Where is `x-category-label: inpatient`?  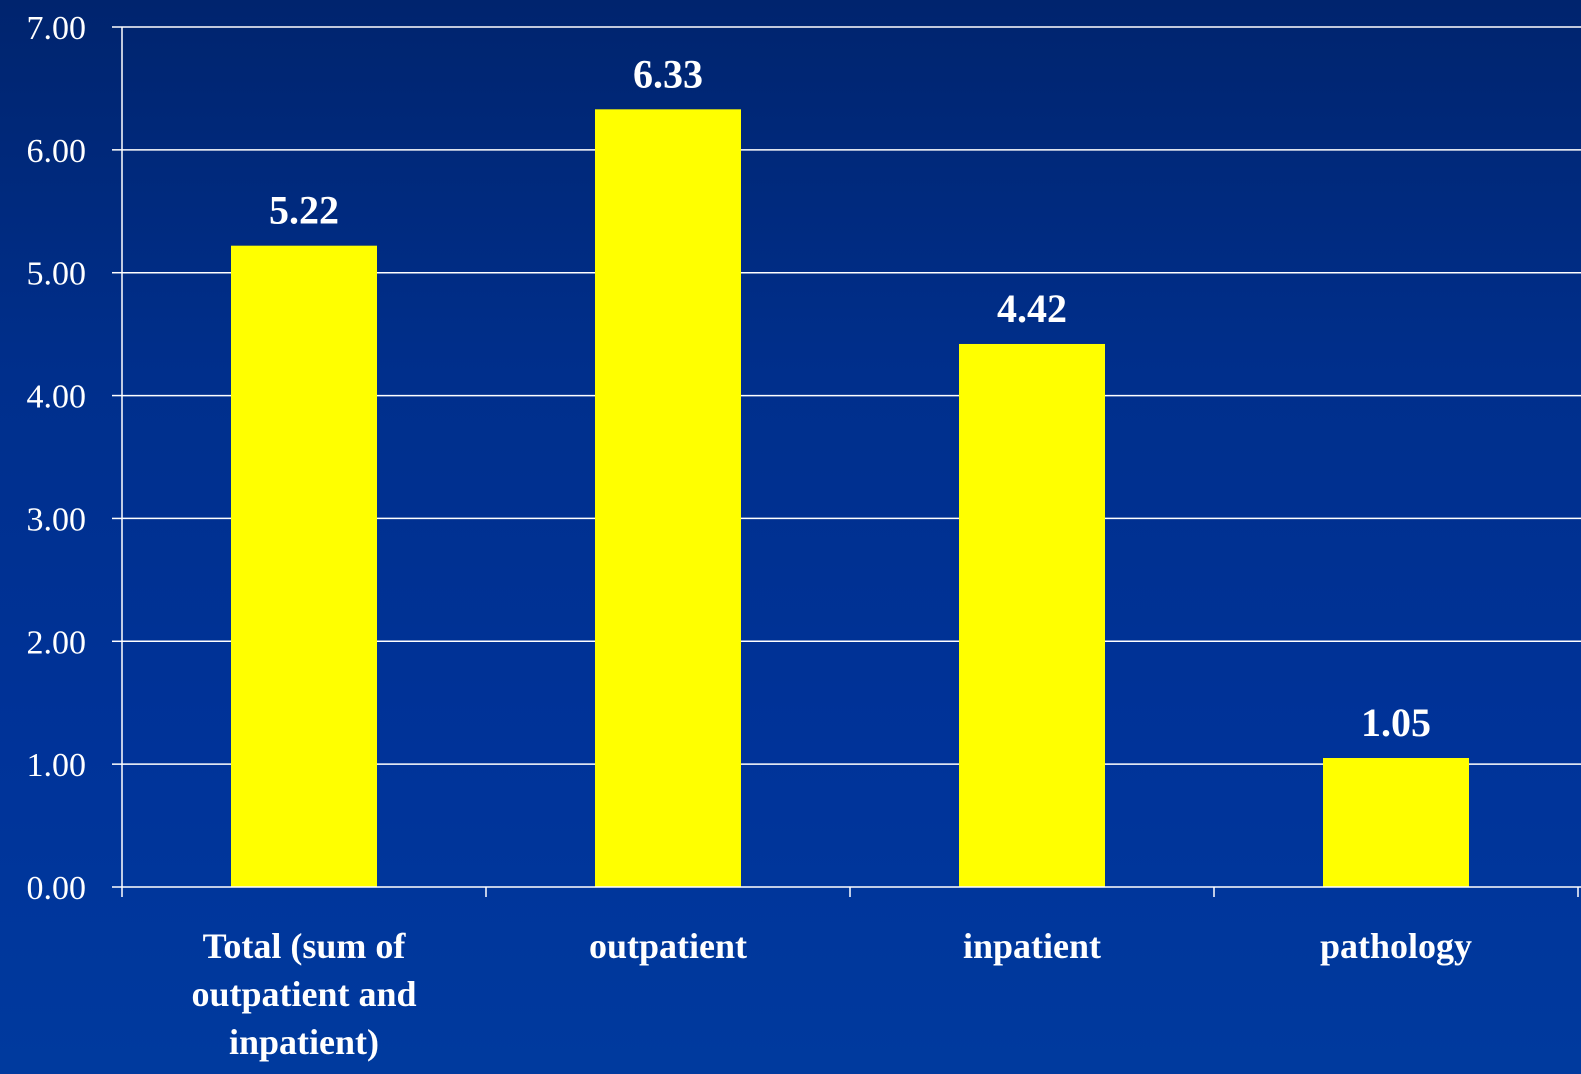 x-category-label: inpatient is located at coordinates (1032, 946).